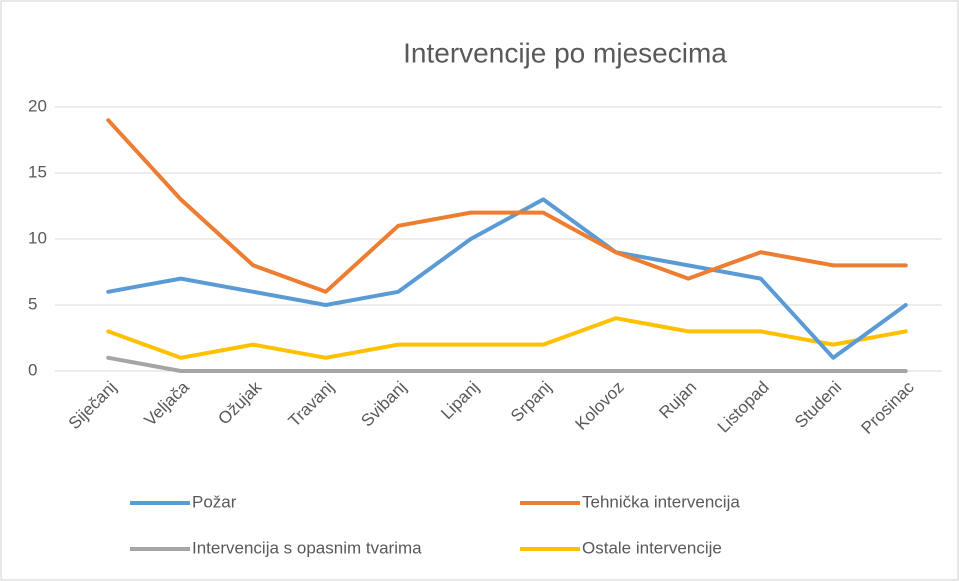  I want to click on y-tick-label: 10, so click(37, 237).